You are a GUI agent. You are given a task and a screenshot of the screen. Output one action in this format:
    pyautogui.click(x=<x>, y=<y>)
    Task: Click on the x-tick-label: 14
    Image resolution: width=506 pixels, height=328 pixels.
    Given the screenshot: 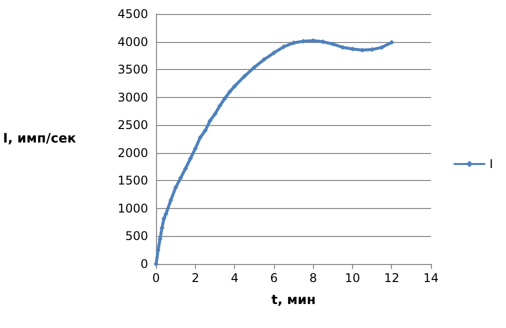 What is the action you would take?
    pyautogui.click(x=431, y=278)
    